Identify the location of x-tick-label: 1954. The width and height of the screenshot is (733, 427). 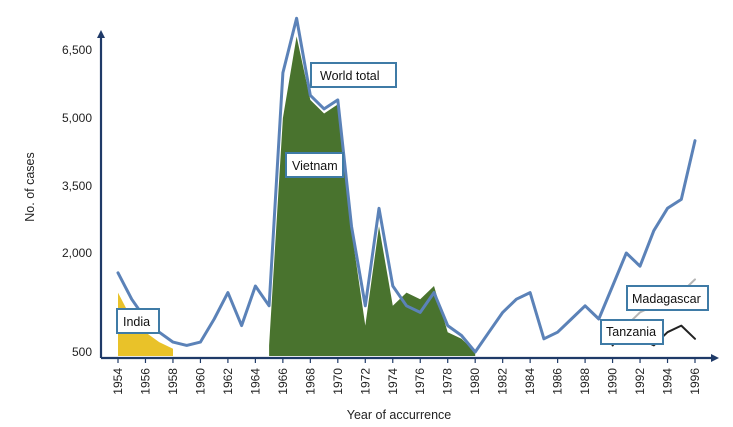
(118, 381).